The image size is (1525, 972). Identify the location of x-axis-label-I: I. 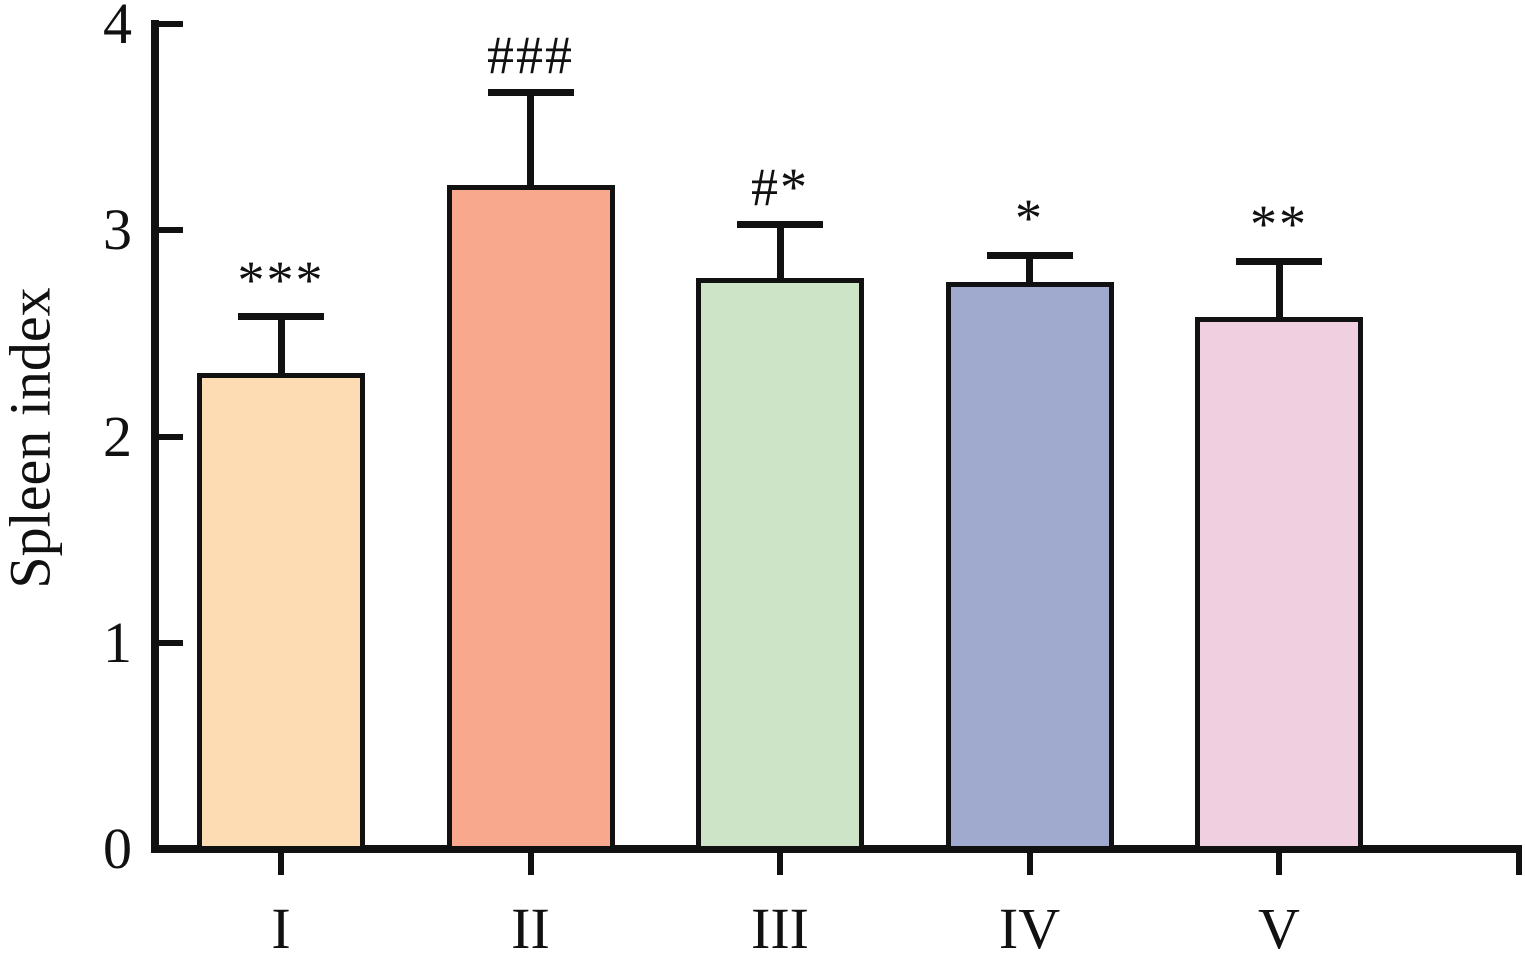
(281, 928).